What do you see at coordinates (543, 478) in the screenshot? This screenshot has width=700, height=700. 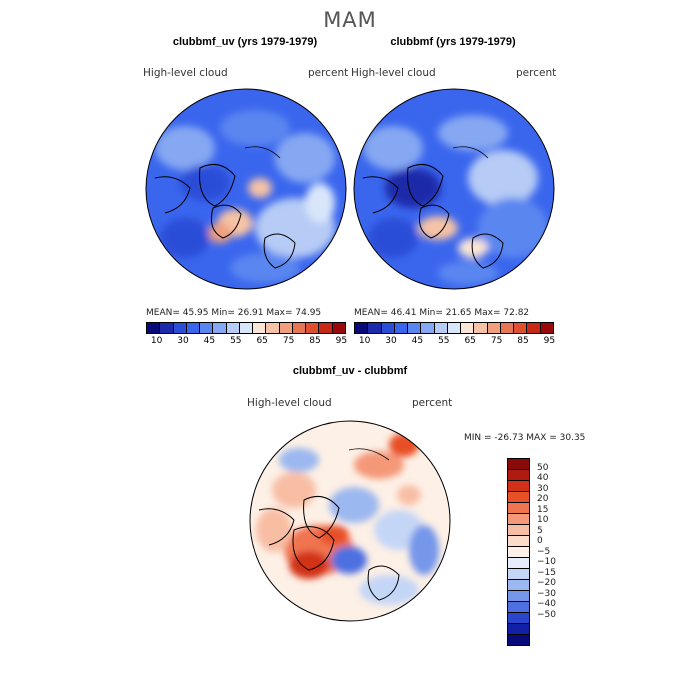 I see `colorbar-difference-tick-label: 40` at bounding box center [543, 478].